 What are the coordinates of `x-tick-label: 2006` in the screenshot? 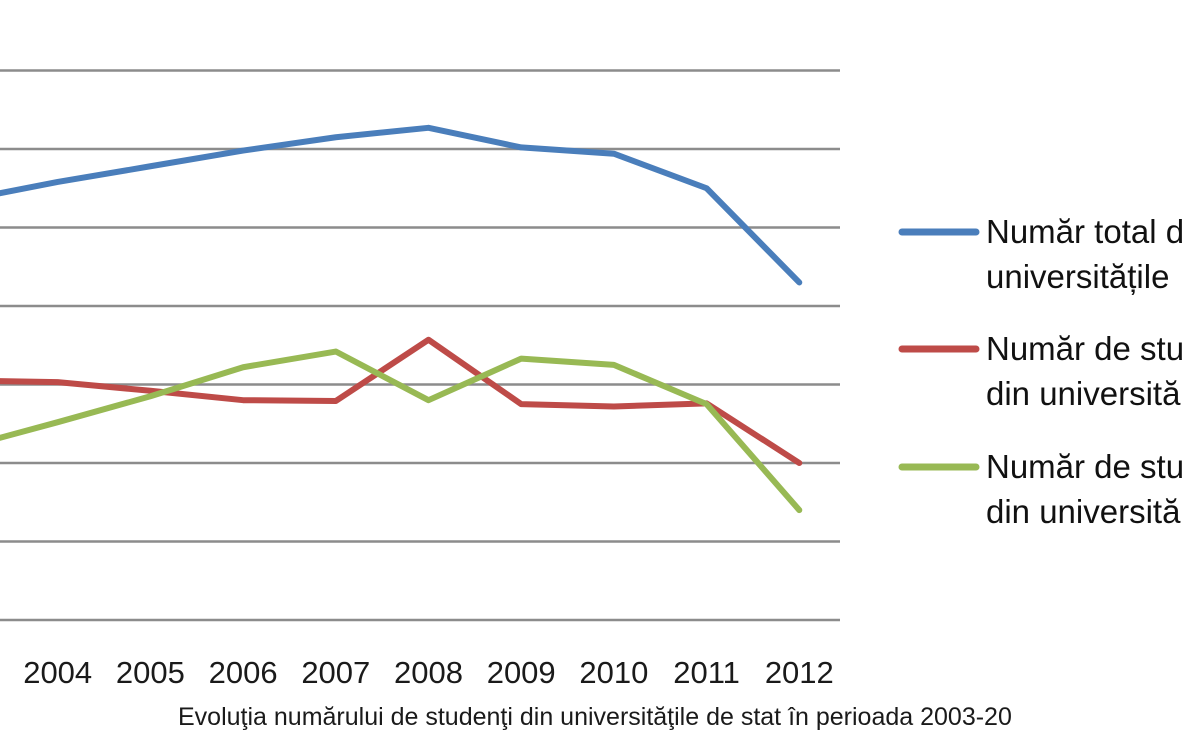 It's located at (243, 672).